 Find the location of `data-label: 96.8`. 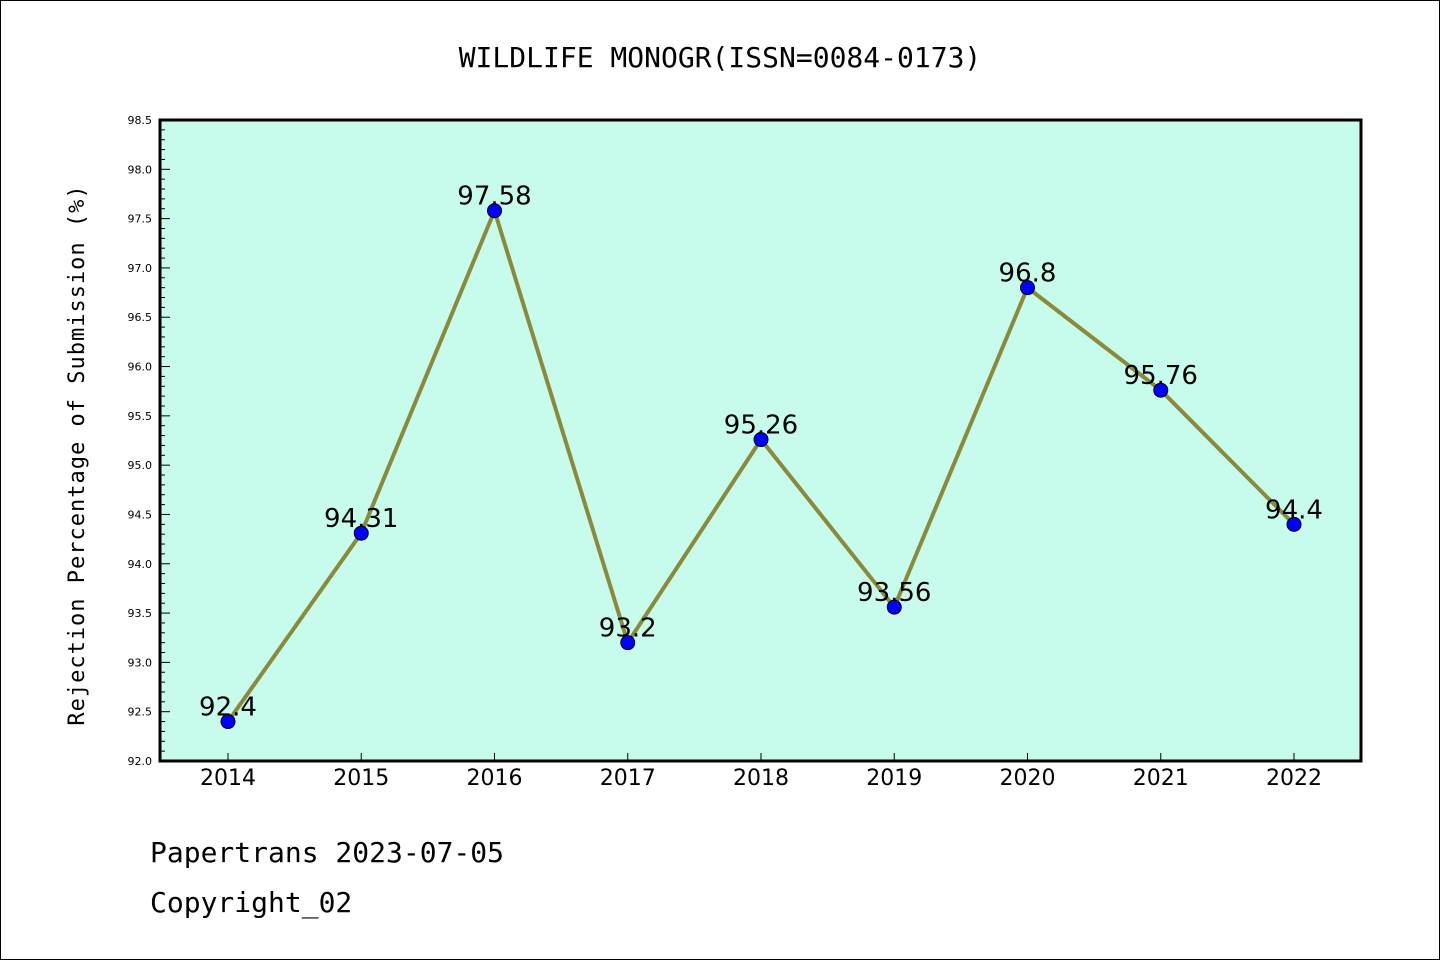

data-label: 96.8 is located at coordinates (1028, 274).